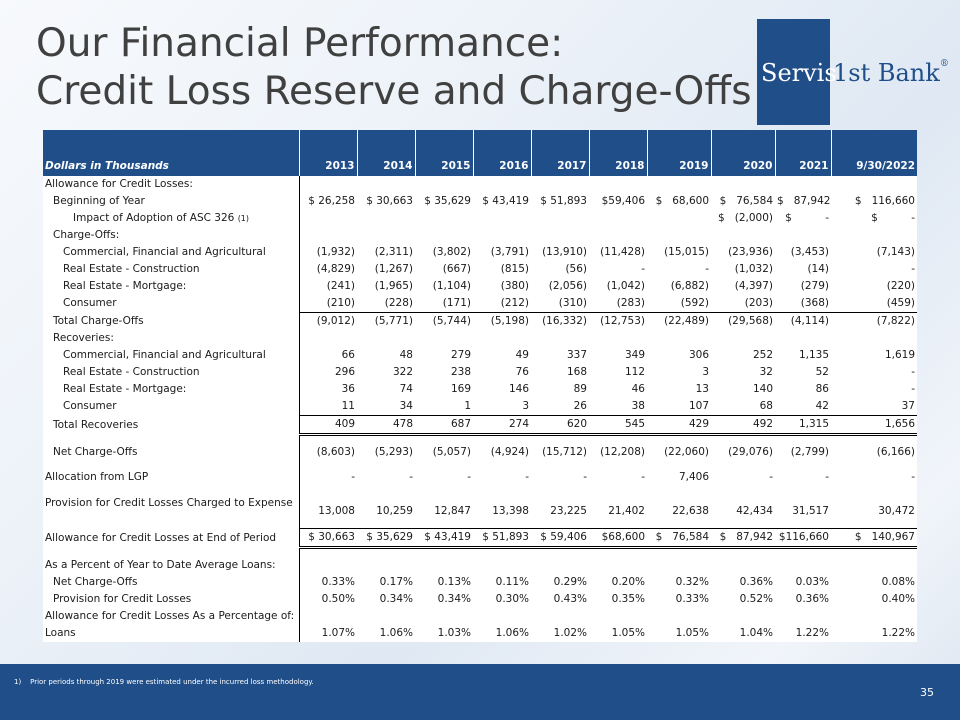 The height and width of the screenshot is (720, 960). Describe the element at coordinates (689, 286) in the screenshot. I see `value-cell: (6,882)` at that location.